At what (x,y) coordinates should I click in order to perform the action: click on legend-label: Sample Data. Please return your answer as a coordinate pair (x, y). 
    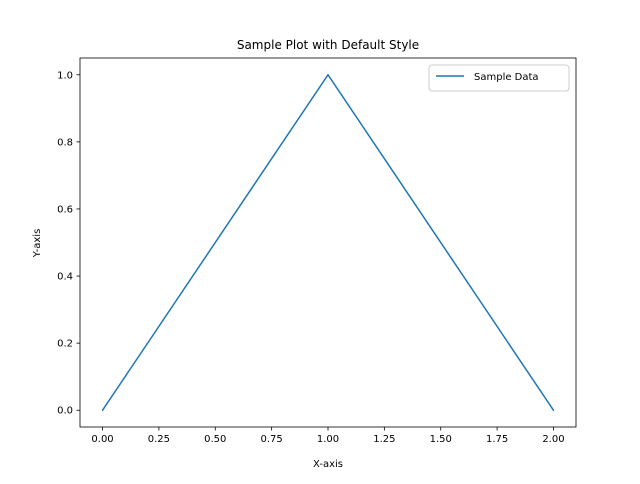
    Looking at the image, I should click on (506, 77).